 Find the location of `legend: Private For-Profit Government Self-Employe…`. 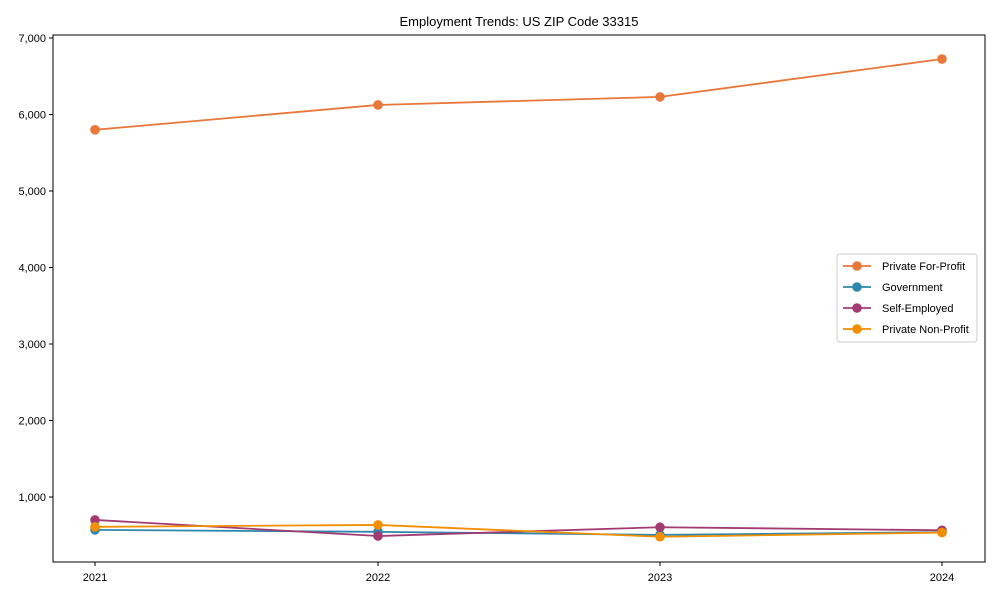

legend: Private For-Profit Government Self-Employe… is located at coordinates (907, 298).